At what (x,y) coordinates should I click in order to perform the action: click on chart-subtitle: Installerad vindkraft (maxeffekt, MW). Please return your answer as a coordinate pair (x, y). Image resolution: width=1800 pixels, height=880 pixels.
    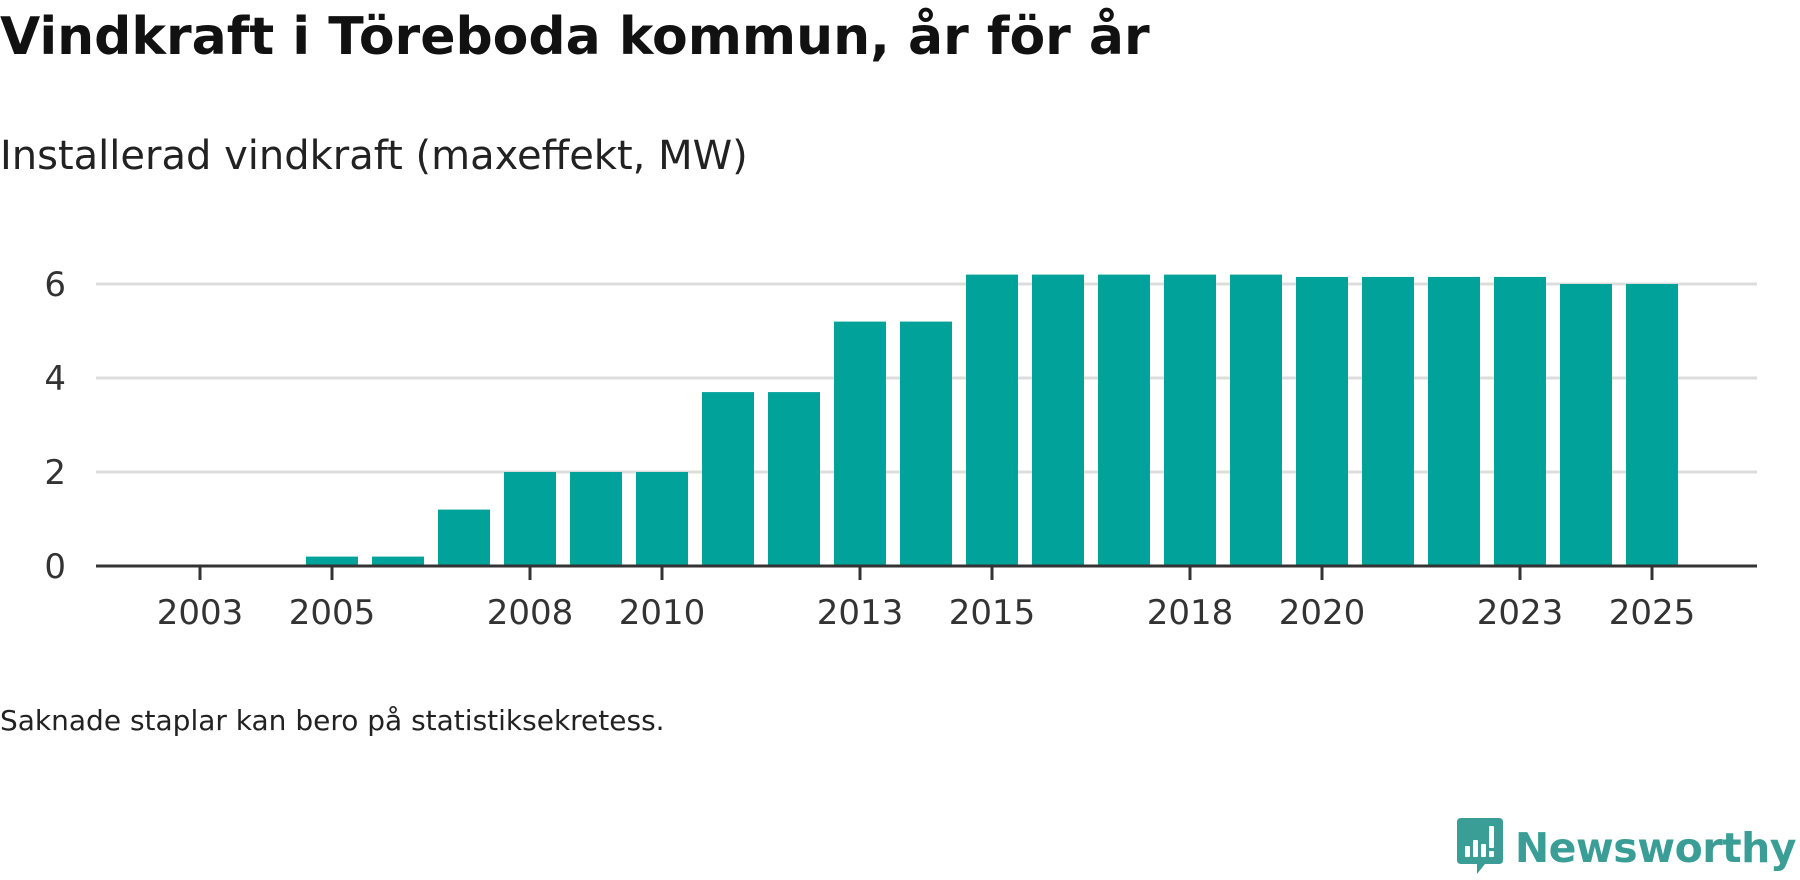
    Looking at the image, I should click on (374, 156).